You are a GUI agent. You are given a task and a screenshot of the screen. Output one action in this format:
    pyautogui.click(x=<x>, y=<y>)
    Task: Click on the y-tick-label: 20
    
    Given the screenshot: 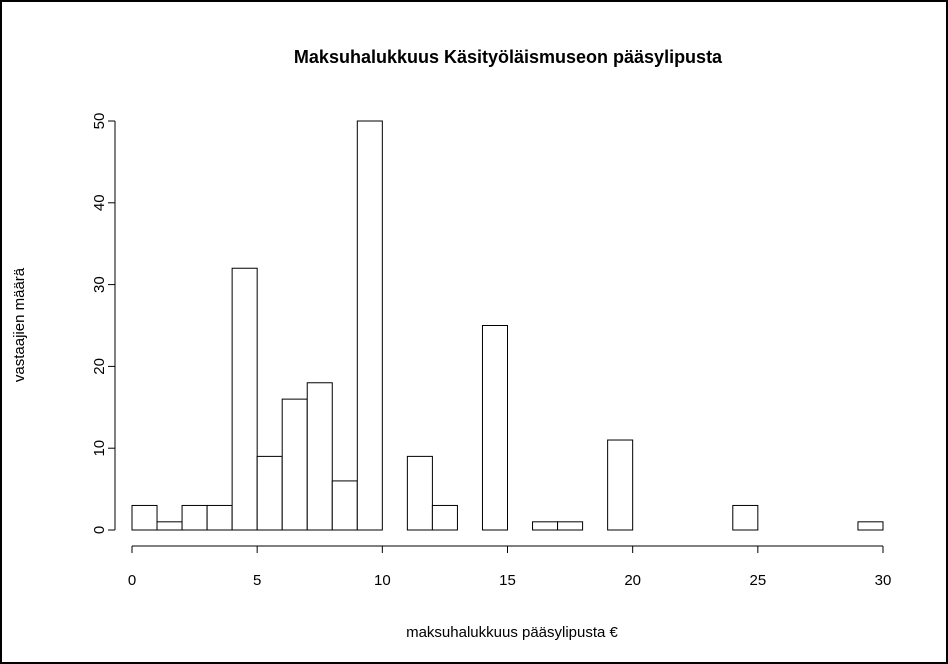 What is the action you would take?
    pyautogui.click(x=99, y=366)
    